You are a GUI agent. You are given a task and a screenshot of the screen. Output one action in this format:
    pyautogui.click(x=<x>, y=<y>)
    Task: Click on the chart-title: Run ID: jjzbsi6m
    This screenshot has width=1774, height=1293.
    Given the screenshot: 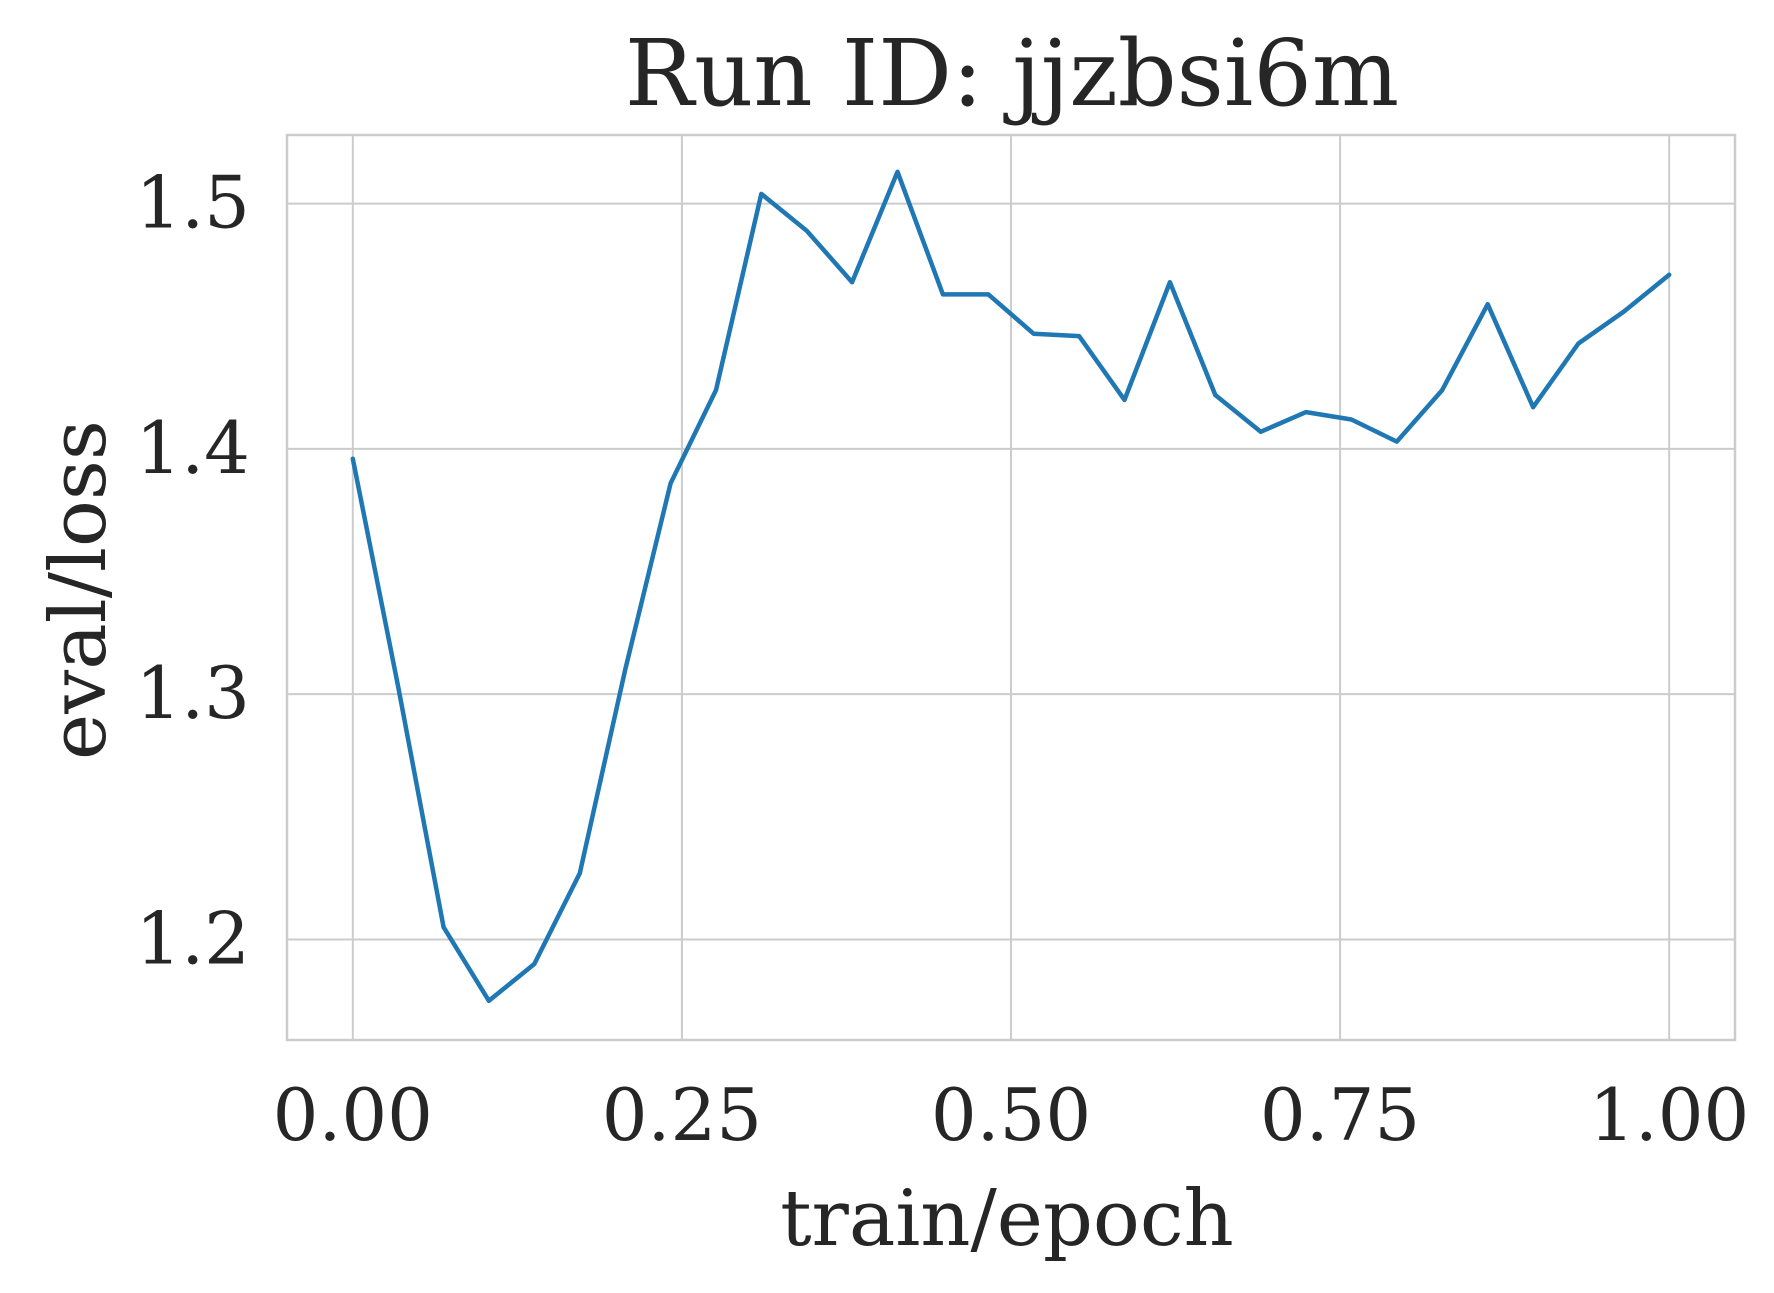 What is the action you would take?
    pyautogui.click(x=1012, y=73)
    